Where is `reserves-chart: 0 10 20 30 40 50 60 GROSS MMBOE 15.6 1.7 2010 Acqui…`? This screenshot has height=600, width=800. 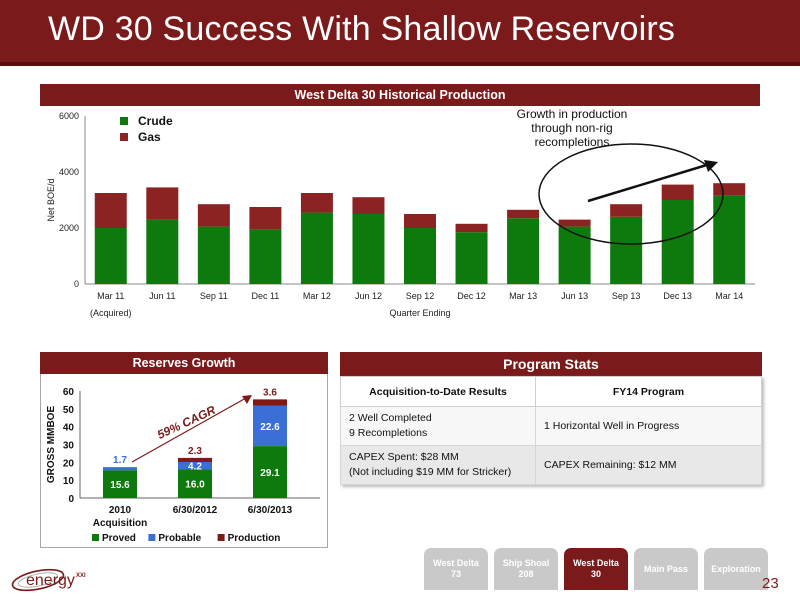 reserves-chart: 0 10 20 30 40 50 60 GROSS MMBOE 15.6 1.7 2010 Acqui… is located at coordinates (183, 465).